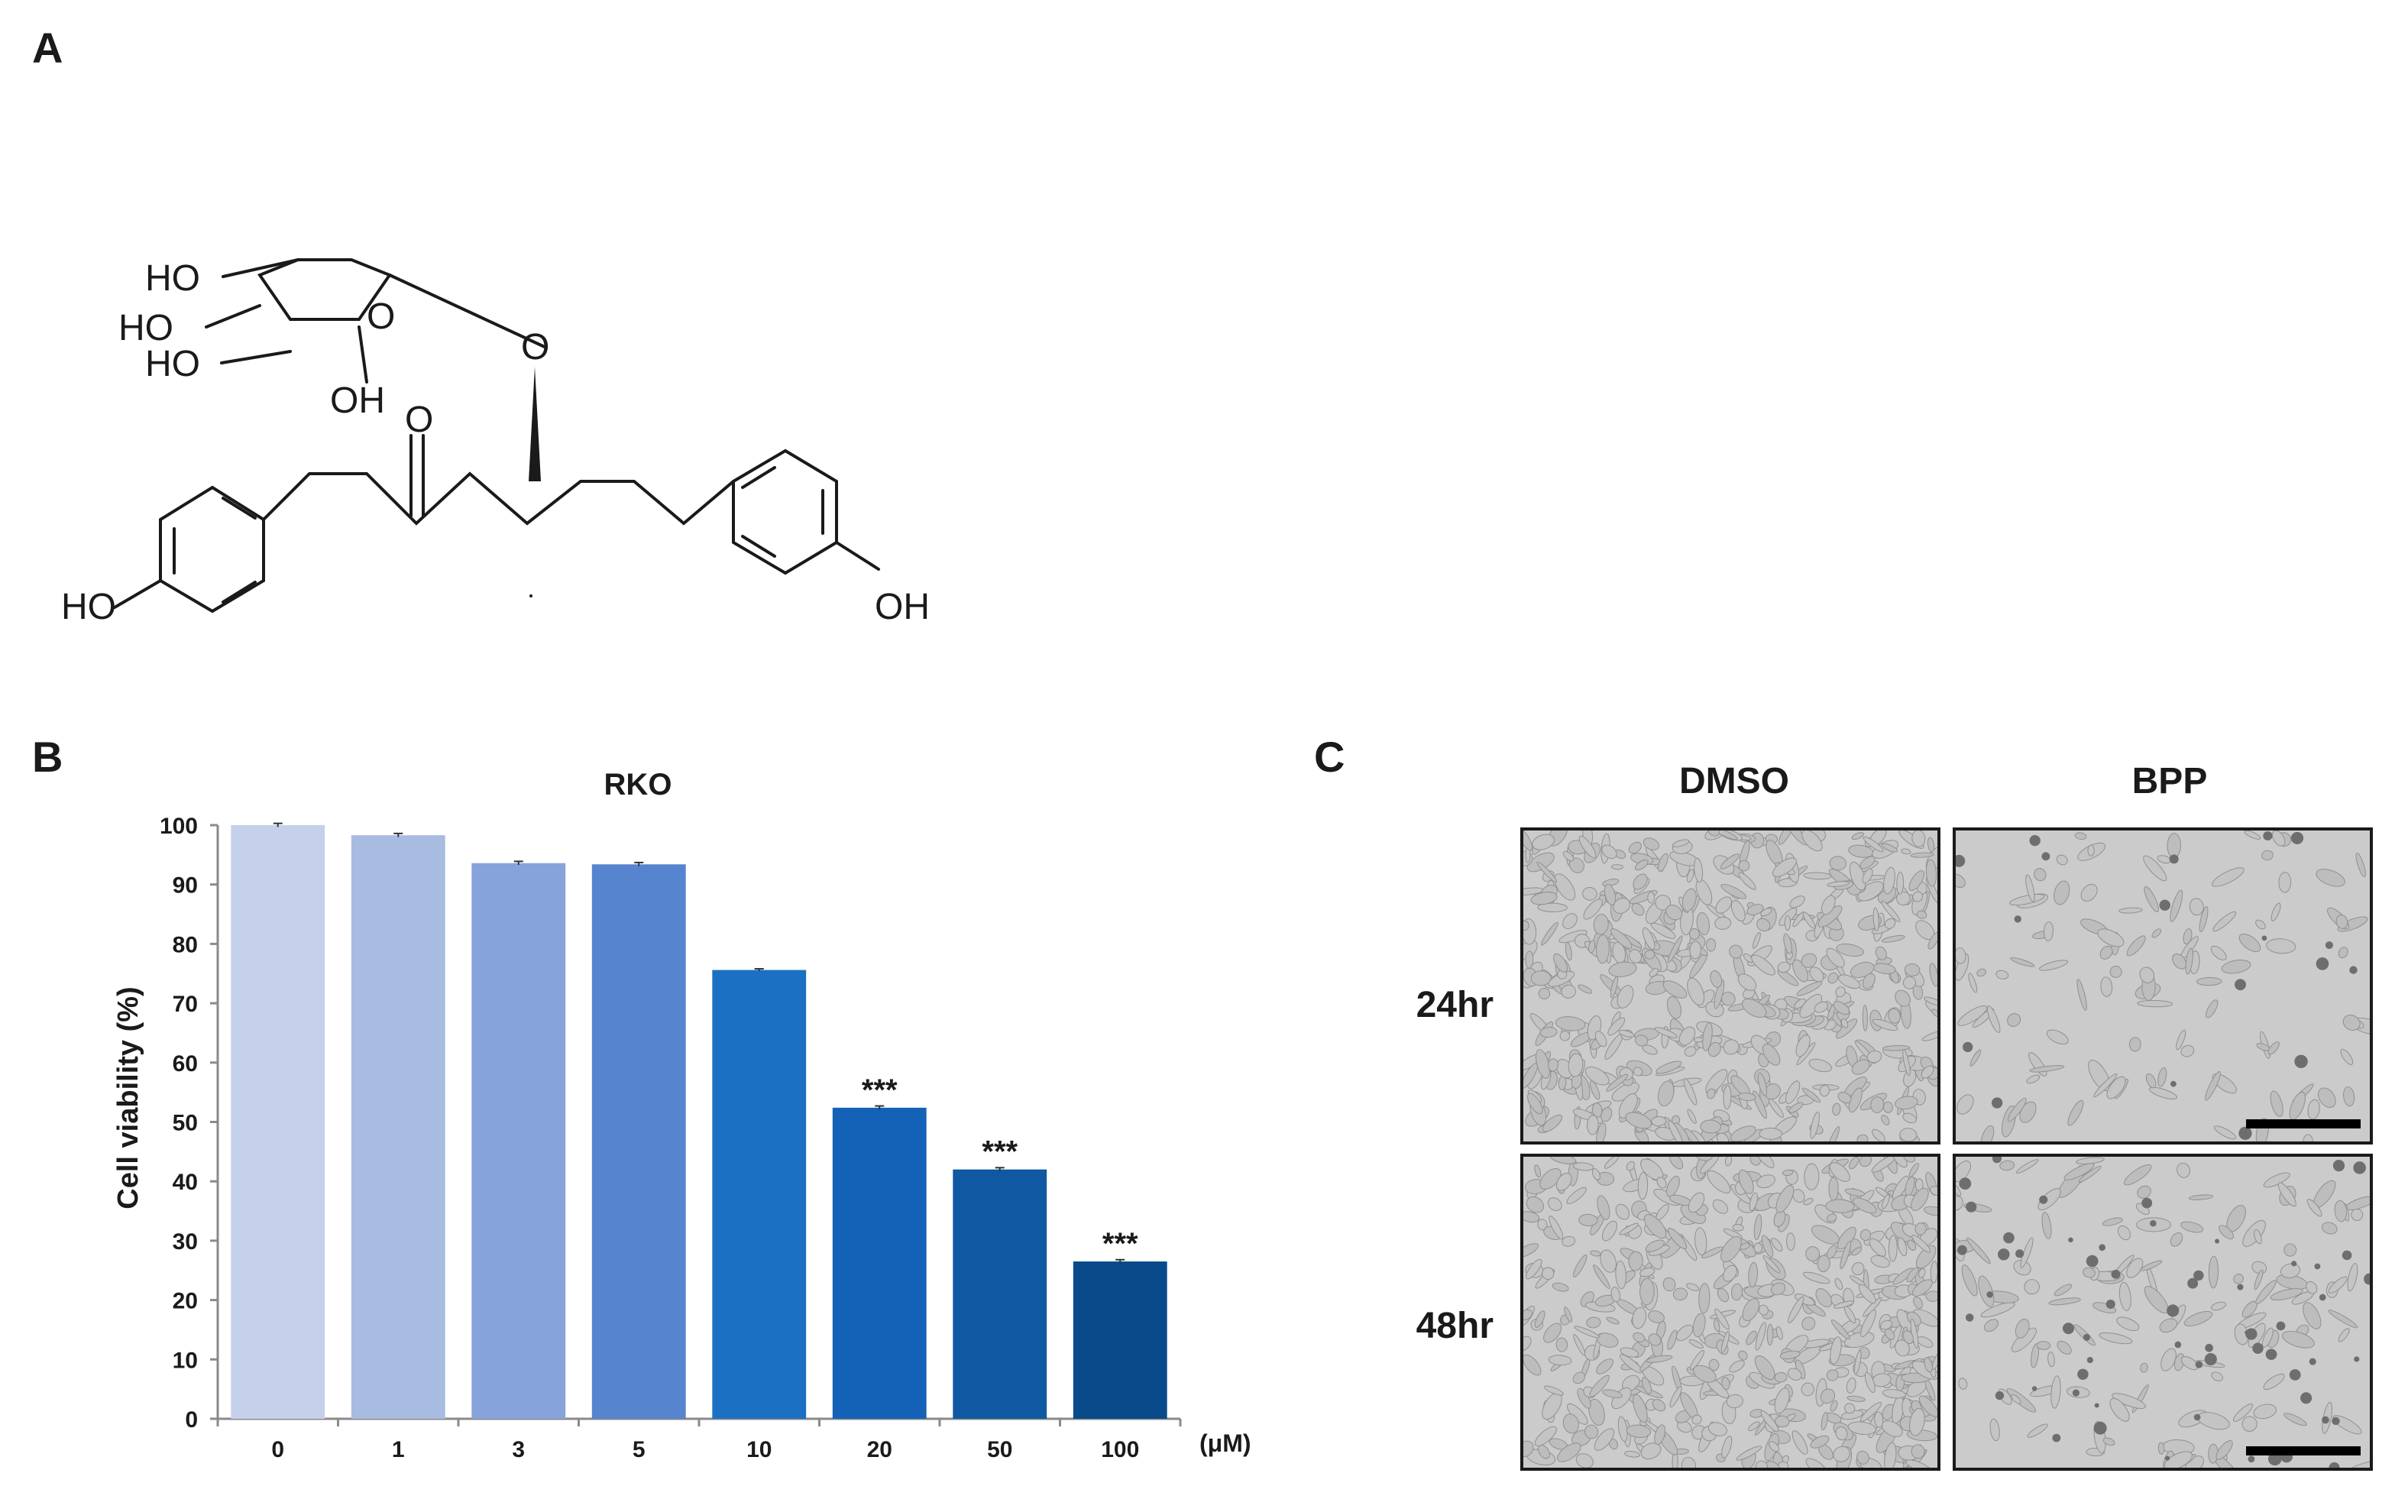 This screenshot has width=2408, height=1512. Describe the element at coordinates (1730, 986) in the screenshot. I see `cell-texture` at that location.